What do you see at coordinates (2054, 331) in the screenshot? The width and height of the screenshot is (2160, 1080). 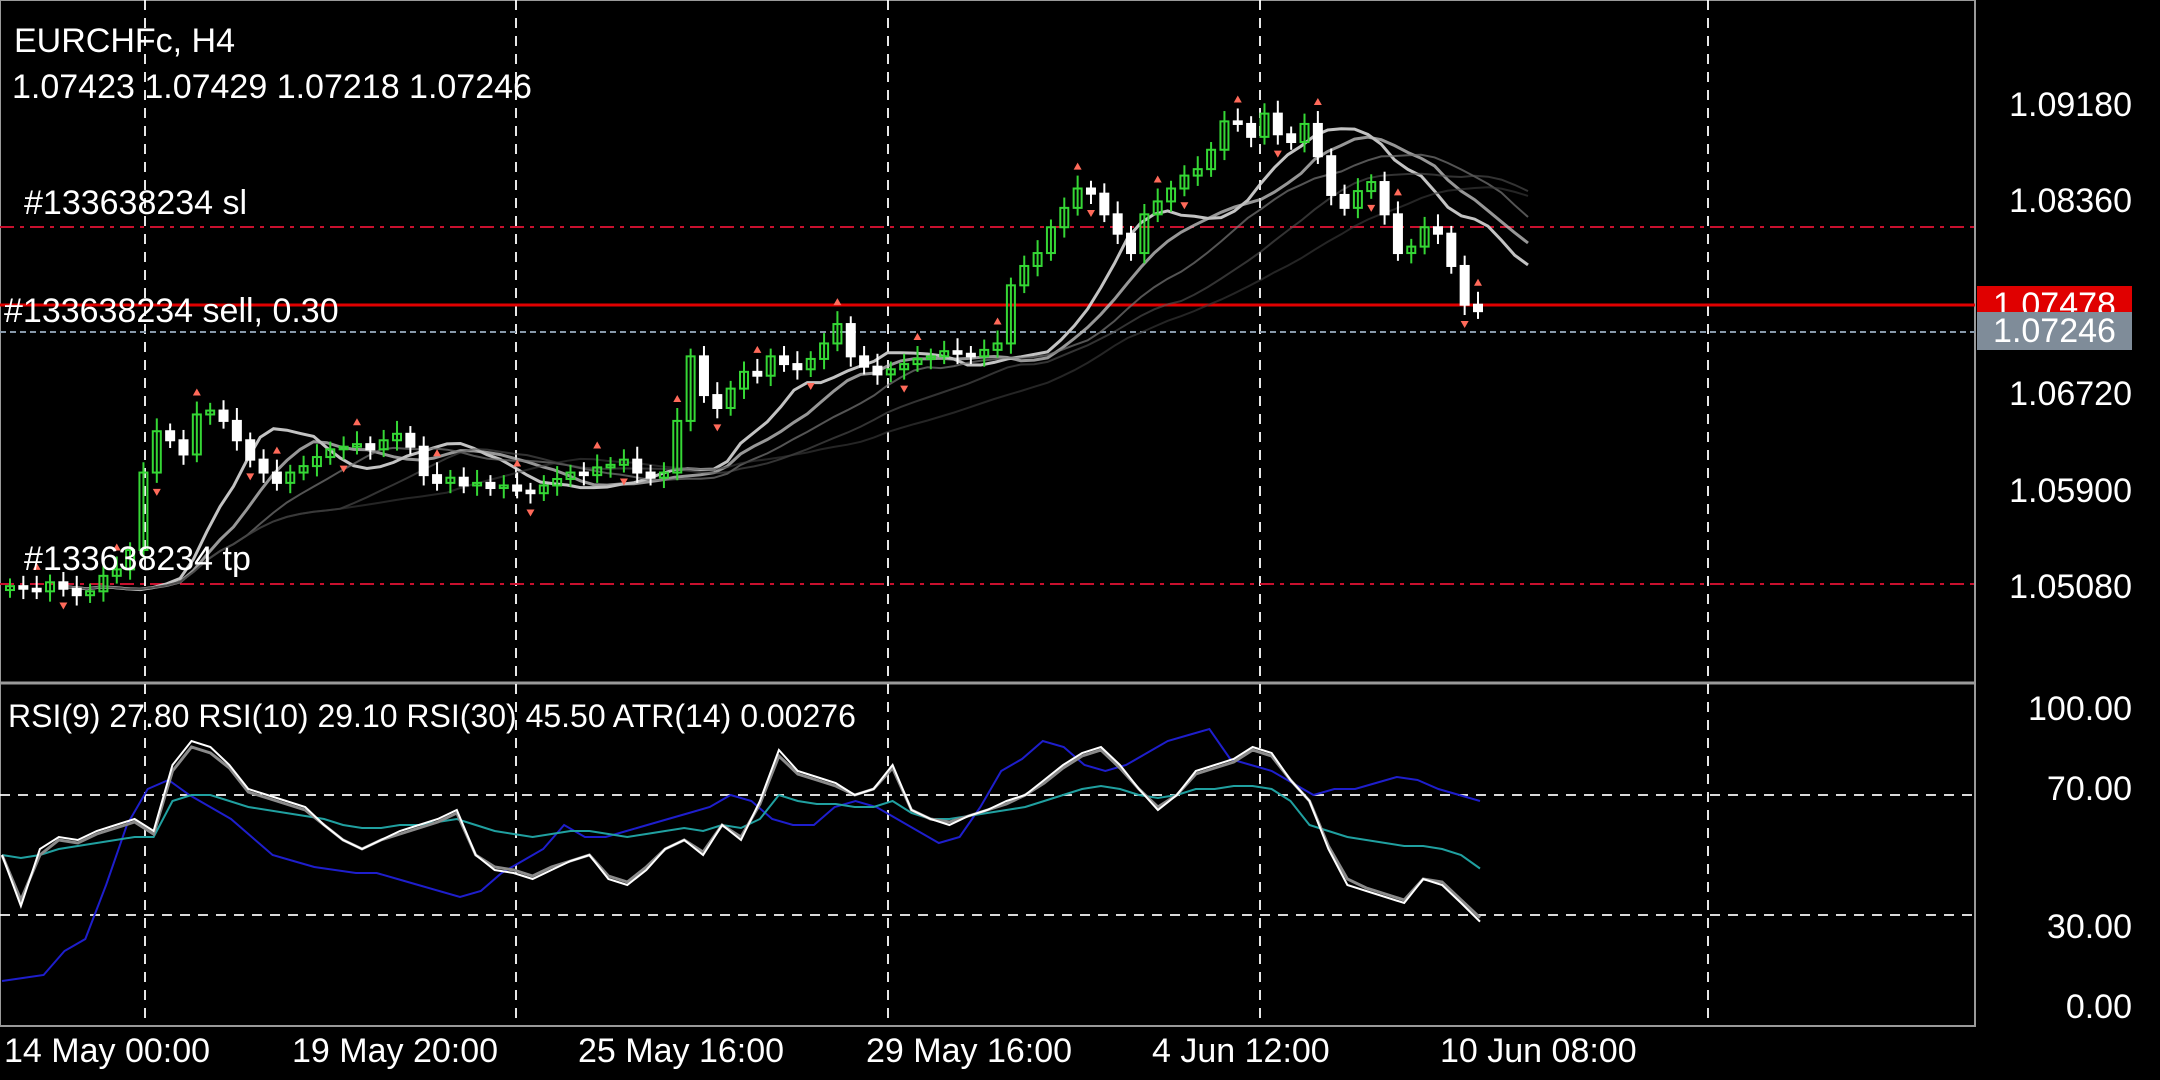 I see `current-price-tag: 1.07246` at bounding box center [2054, 331].